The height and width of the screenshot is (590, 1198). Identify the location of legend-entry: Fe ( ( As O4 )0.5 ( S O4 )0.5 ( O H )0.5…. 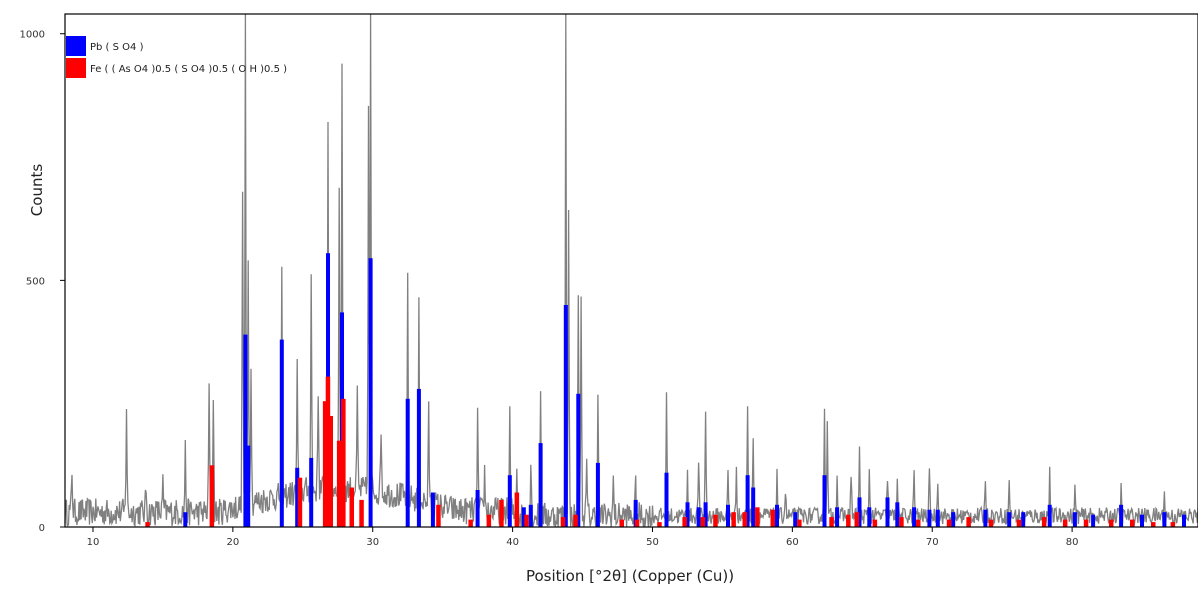
(188, 69).